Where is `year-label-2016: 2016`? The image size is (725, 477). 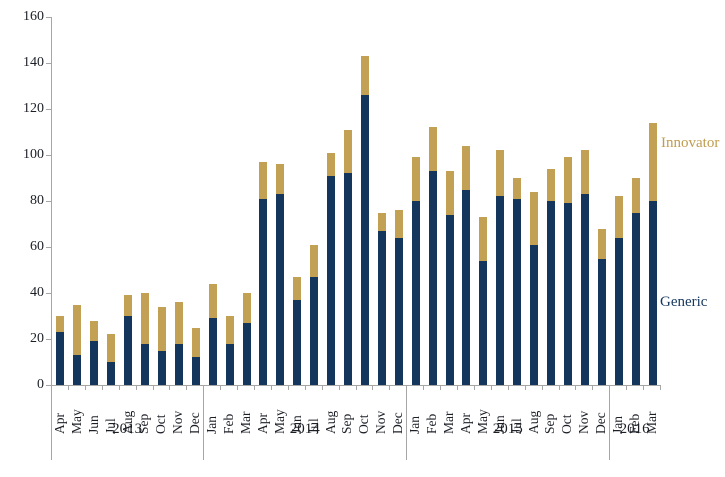 year-label-2016: 2016 is located at coordinates (634, 429).